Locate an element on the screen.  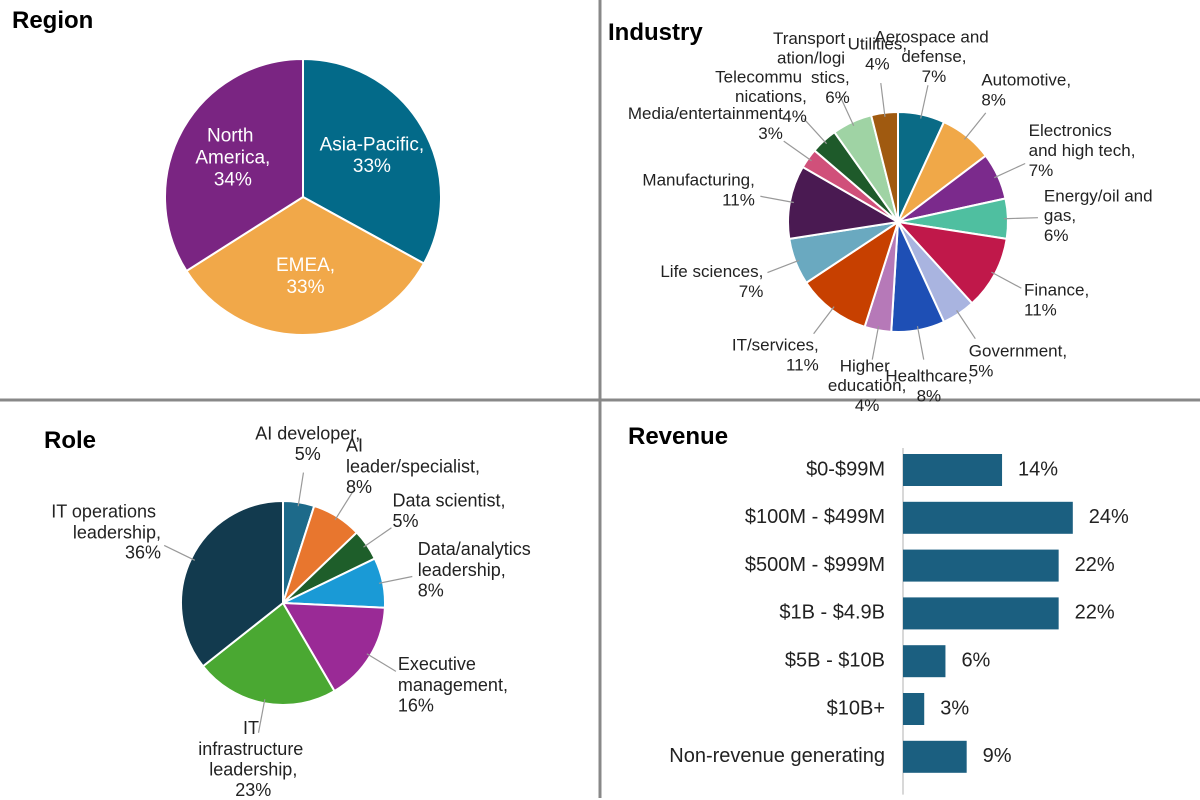
slice-label: Higher education, is located at coordinates (867, 376).